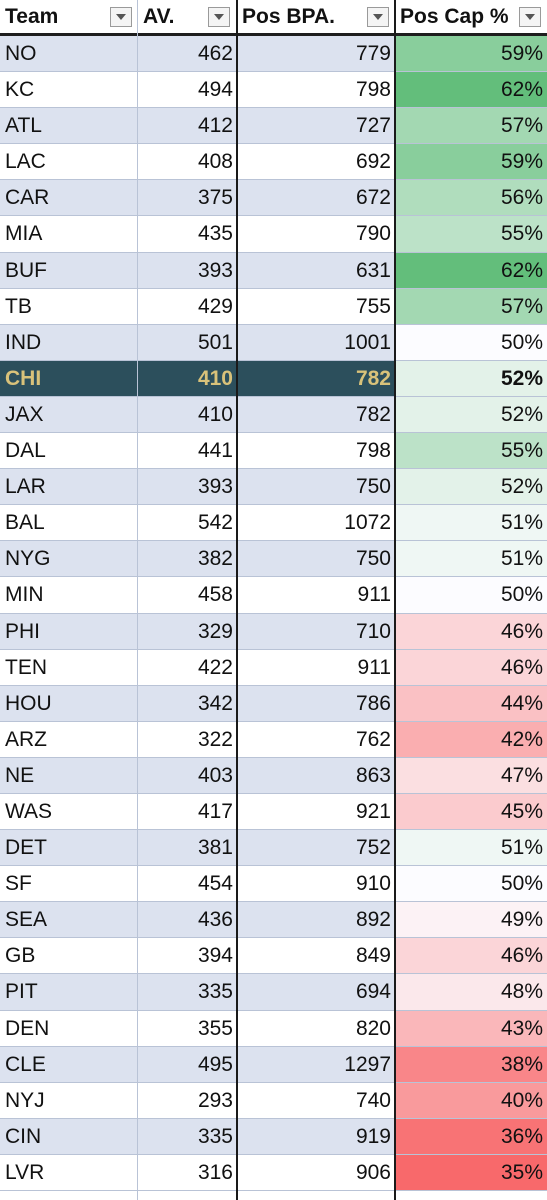 This screenshot has height=1200, width=547. What do you see at coordinates (20, 775) in the screenshot?
I see `team-cell: NE` at bounding box center [20, 775].